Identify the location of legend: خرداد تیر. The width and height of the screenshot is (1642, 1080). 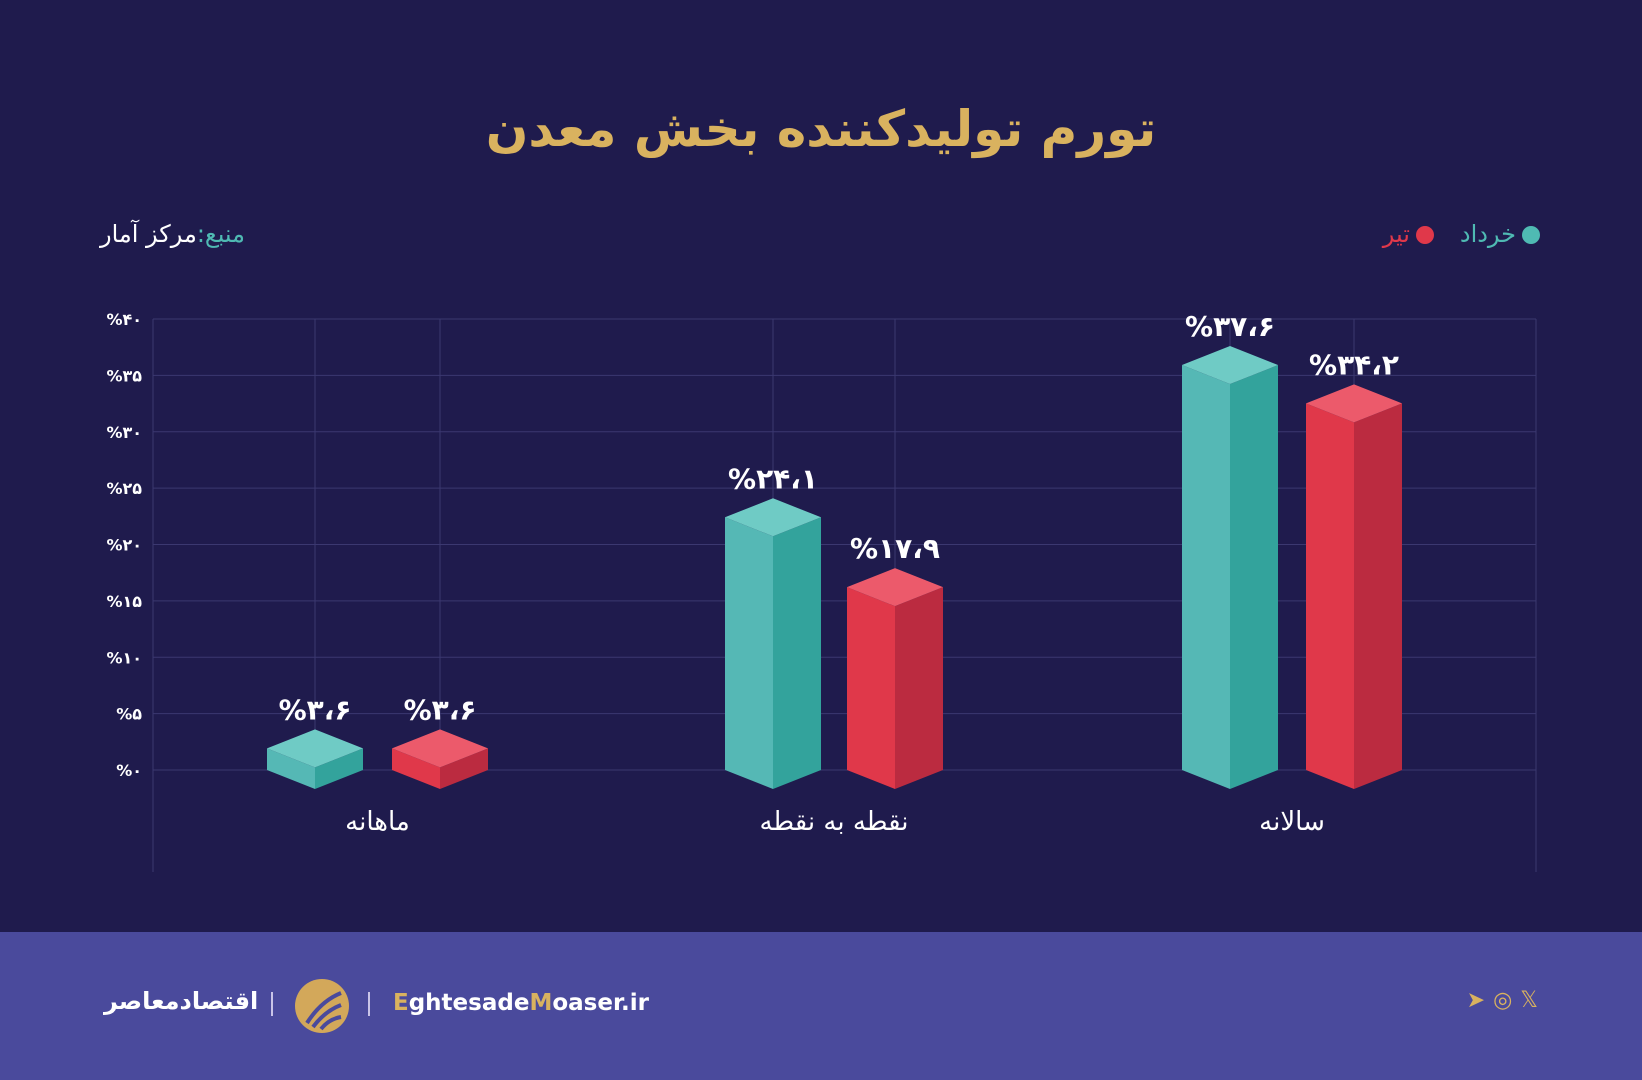
(1461, 234).